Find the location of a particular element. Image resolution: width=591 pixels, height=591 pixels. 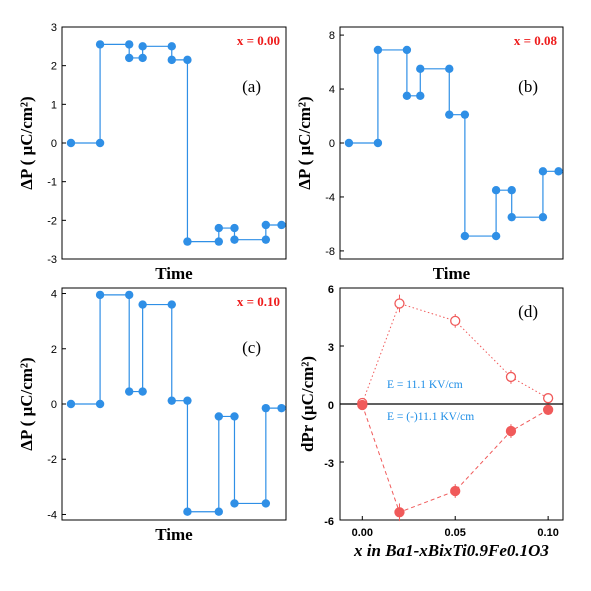

composition-label: x = 0.00 is located at coordinates (258, 40).